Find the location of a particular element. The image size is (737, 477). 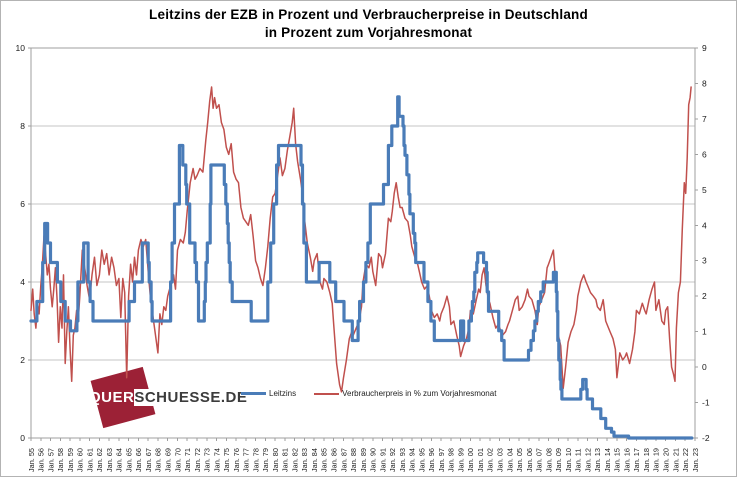

svg-text: Jan. 55 is located at coordinates (31, 460).